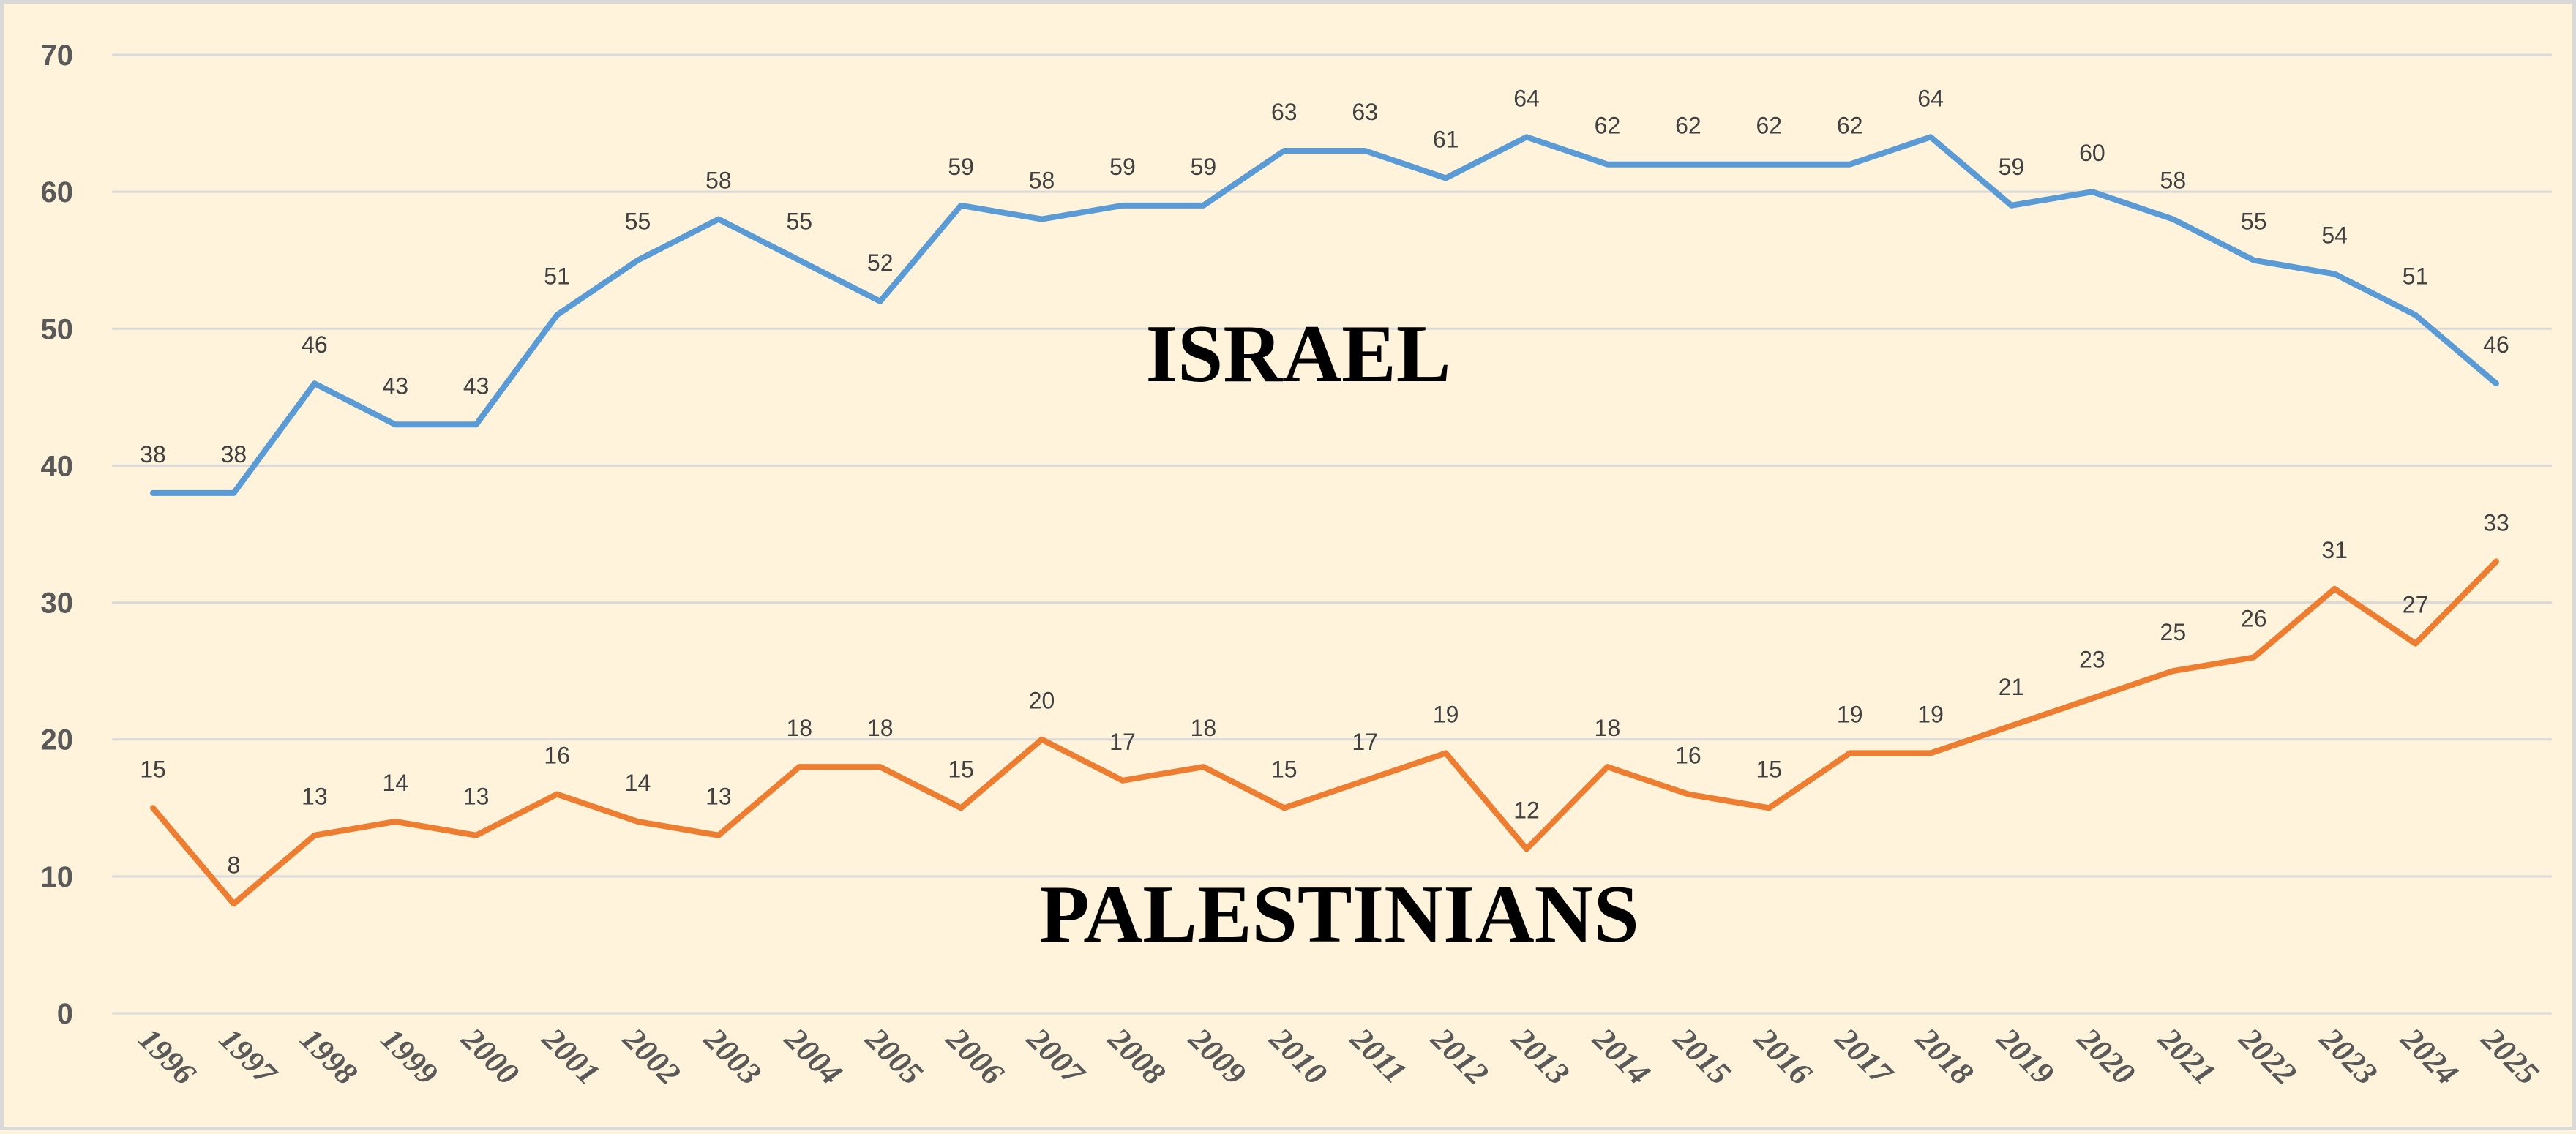  What do you see at coordinates (2268, 1056) in the screenshot?
I see `x-tick-label: 2022` at bounding box center [2268, 1056].